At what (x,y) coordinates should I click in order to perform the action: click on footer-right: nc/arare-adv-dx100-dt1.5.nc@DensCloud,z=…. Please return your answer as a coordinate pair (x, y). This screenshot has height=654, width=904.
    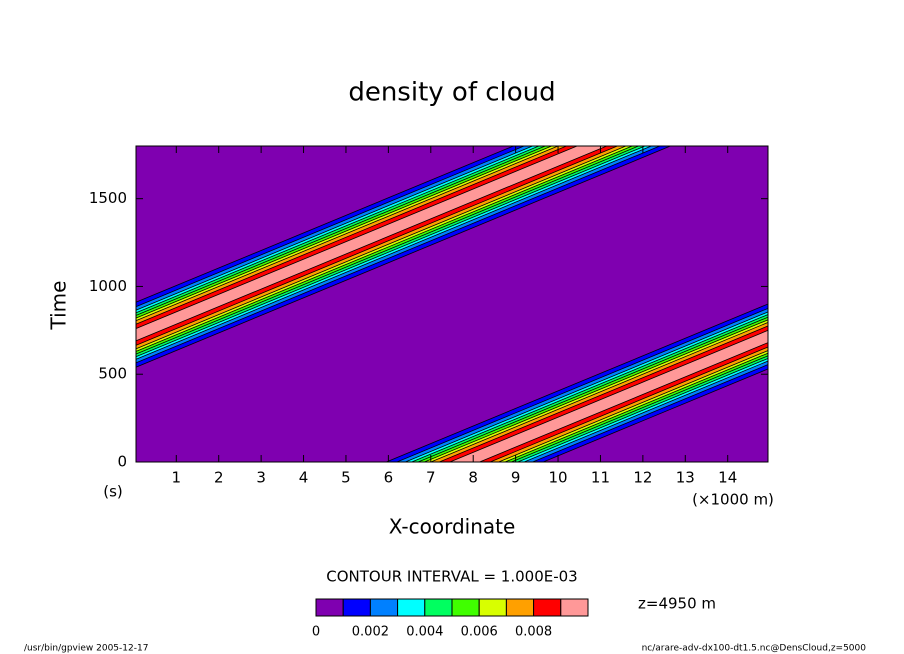
    Looking at the image, I should click on (754, 649).